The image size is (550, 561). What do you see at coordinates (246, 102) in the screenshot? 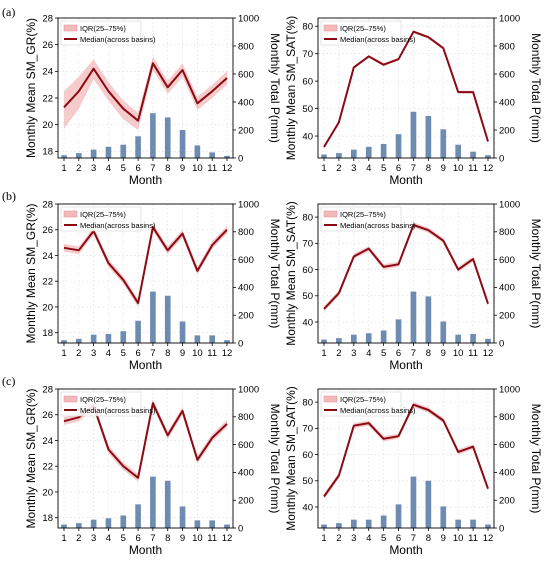
I see `y2-tick-label: 400` at bounding box center [246, 102].